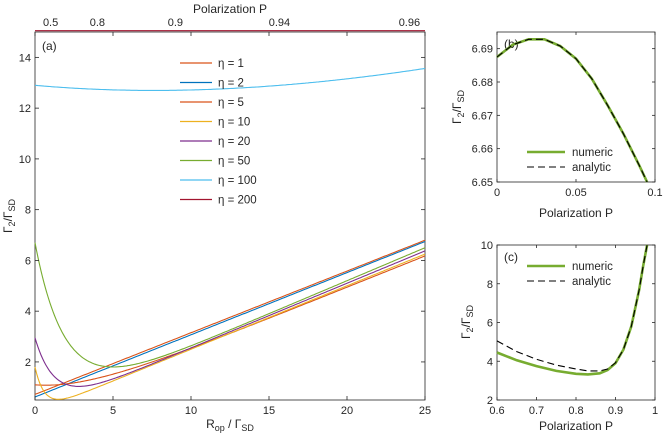 The image size is (664, 437). I want to click on x-tick-label: 5, so click(113, 411).